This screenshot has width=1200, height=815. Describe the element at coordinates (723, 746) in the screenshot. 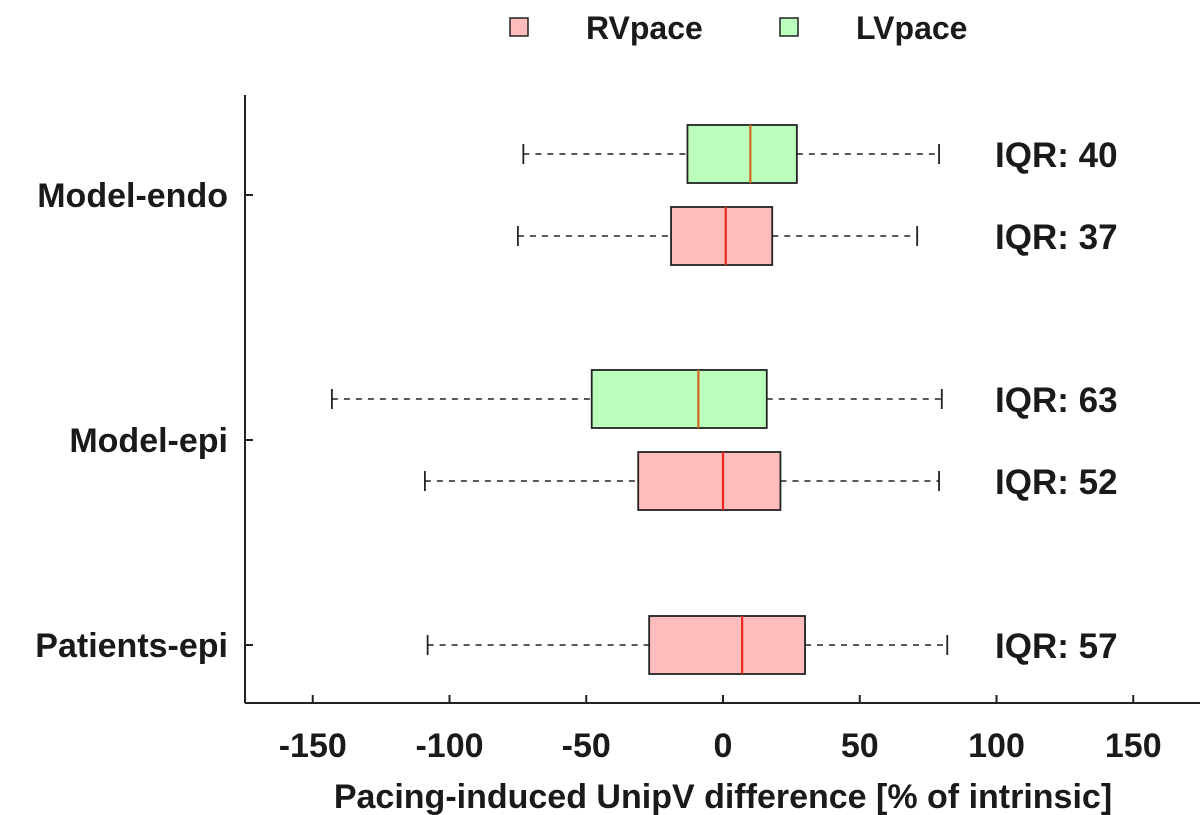

I see `x-tick-label: 0` at that location.